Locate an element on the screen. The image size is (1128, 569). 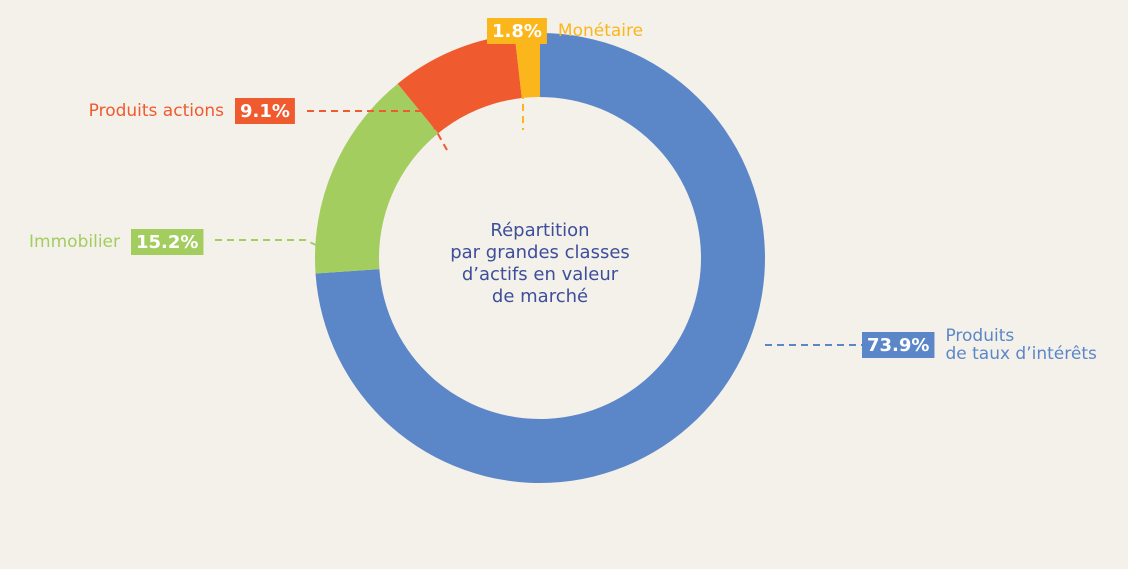
value-label: 9.1% is located at coordinates (265, 111).